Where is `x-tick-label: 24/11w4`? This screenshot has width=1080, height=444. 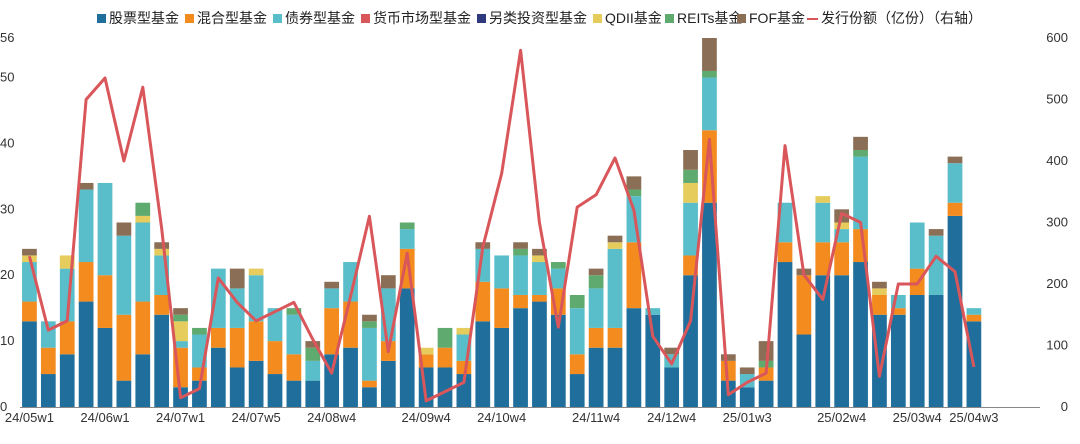
x-tick-label: 24/11w4 is located at coordinates (596, 417).